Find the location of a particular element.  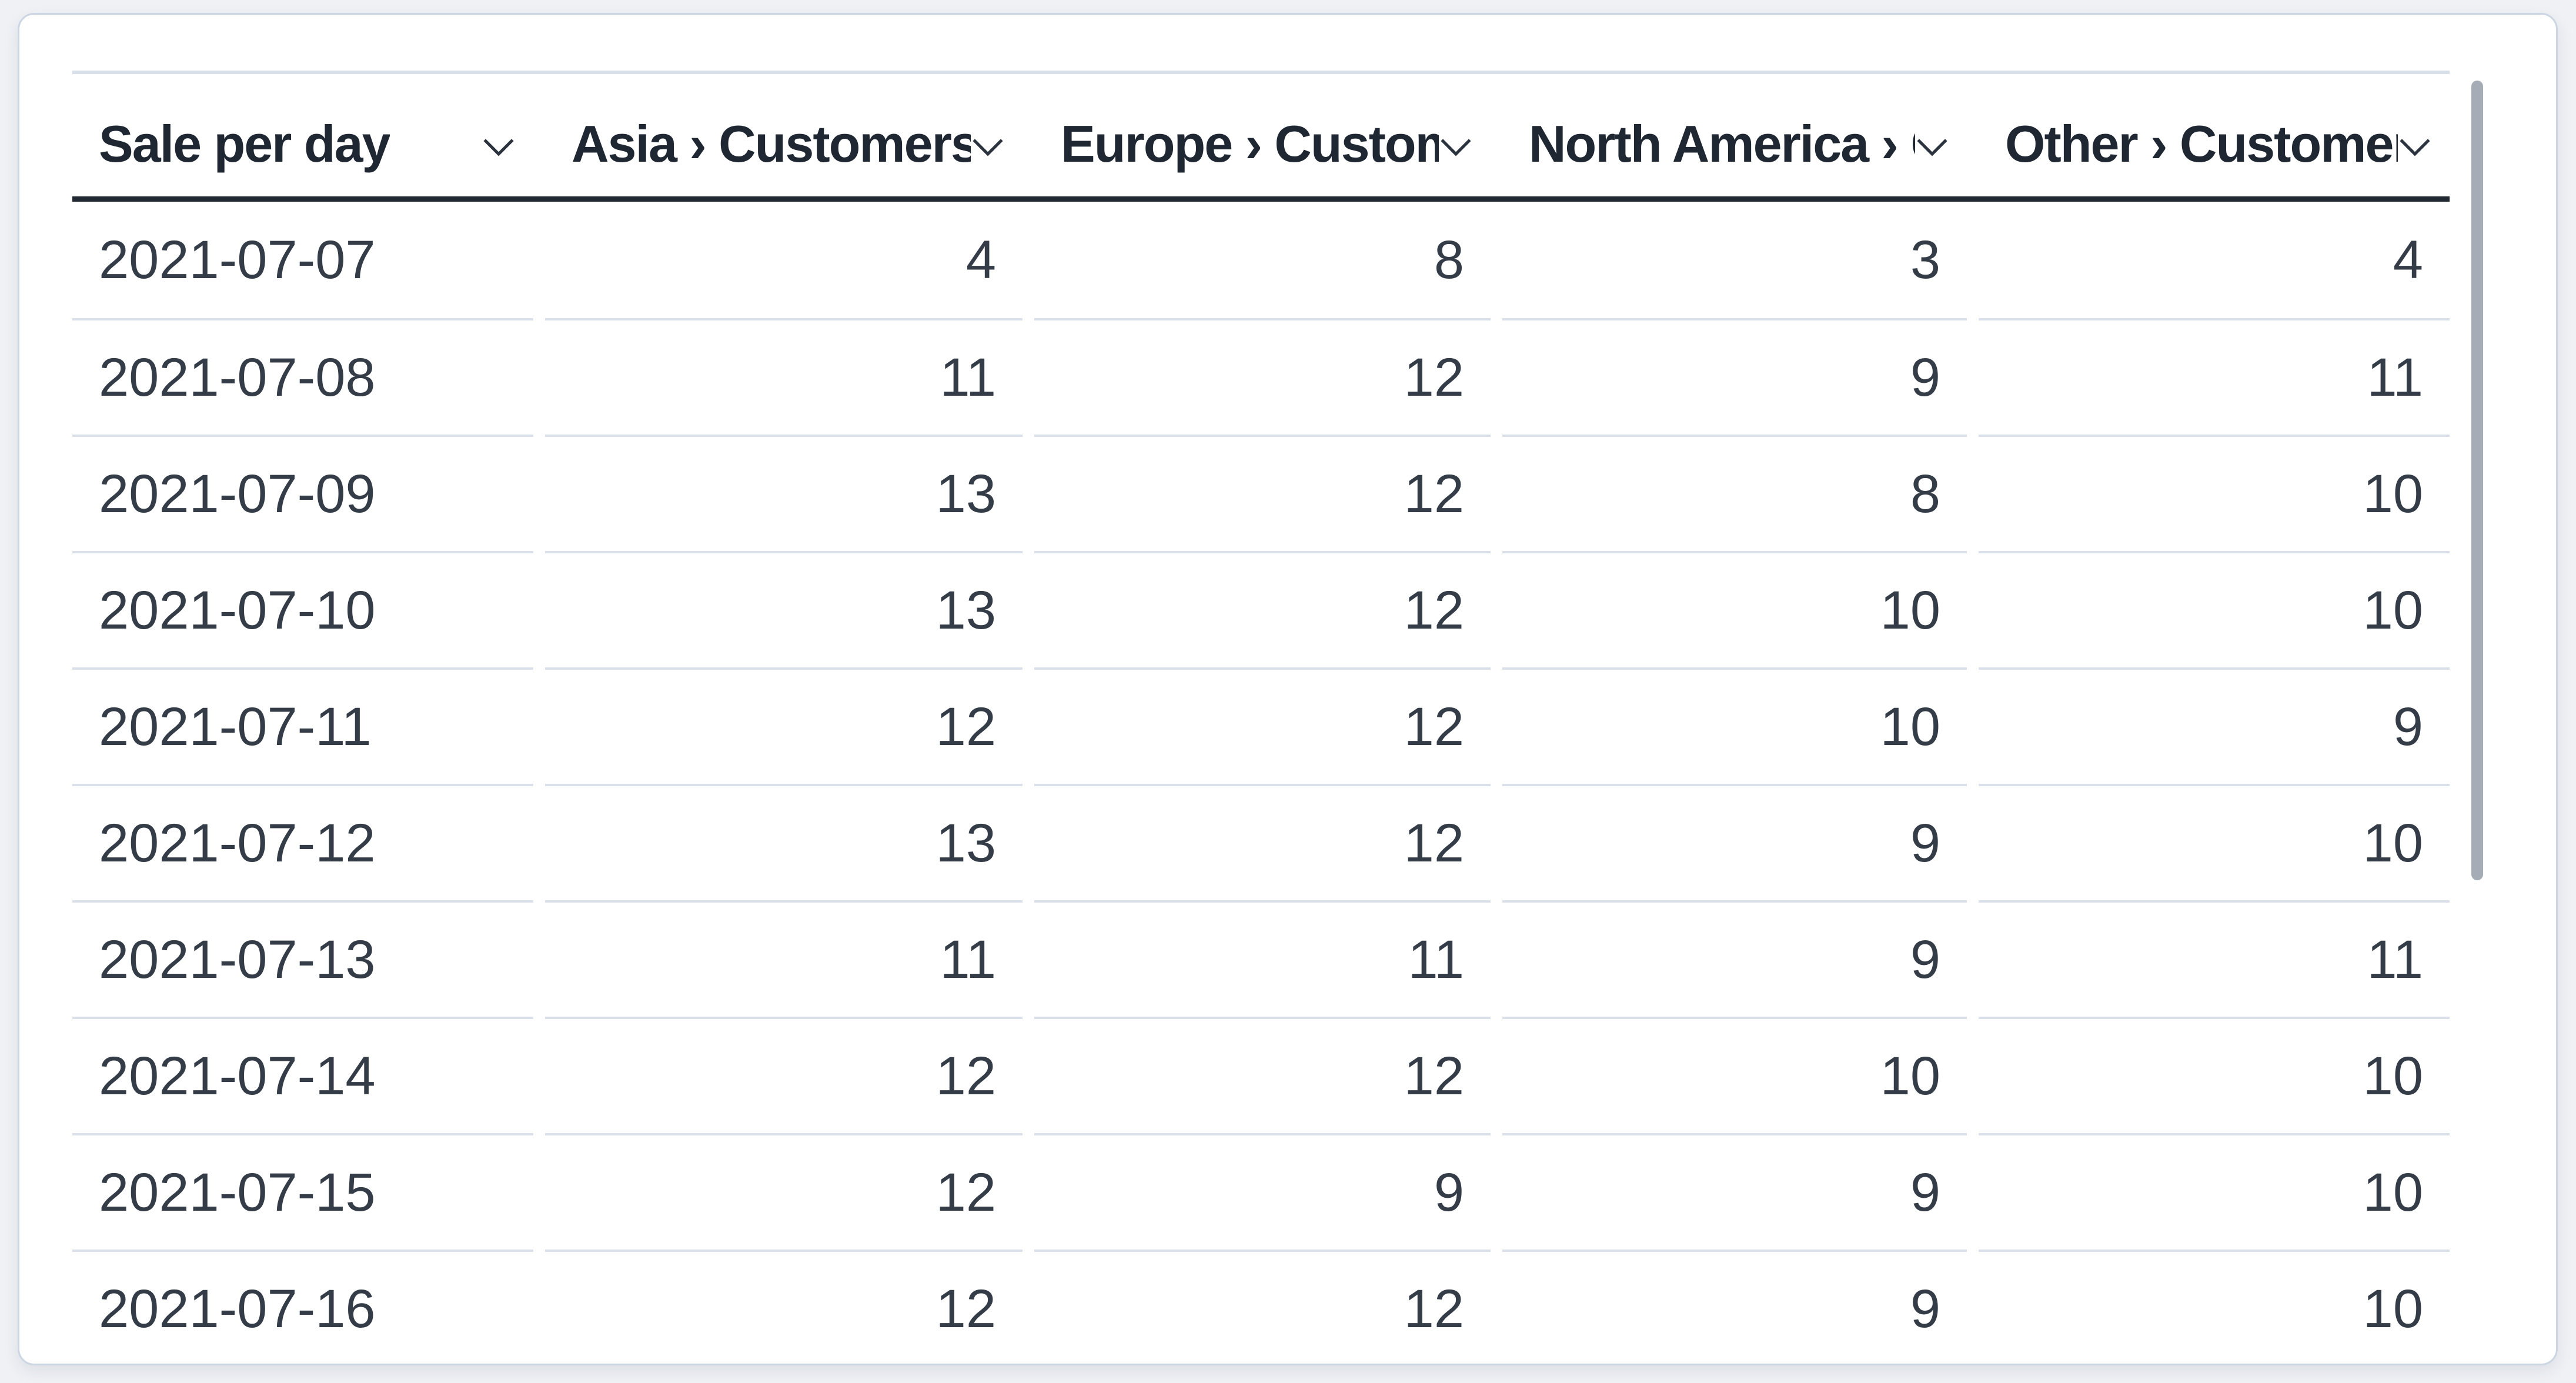

table-row: 2021-07-15 12 9 9 10 is located at coordinates (1261, 1191).